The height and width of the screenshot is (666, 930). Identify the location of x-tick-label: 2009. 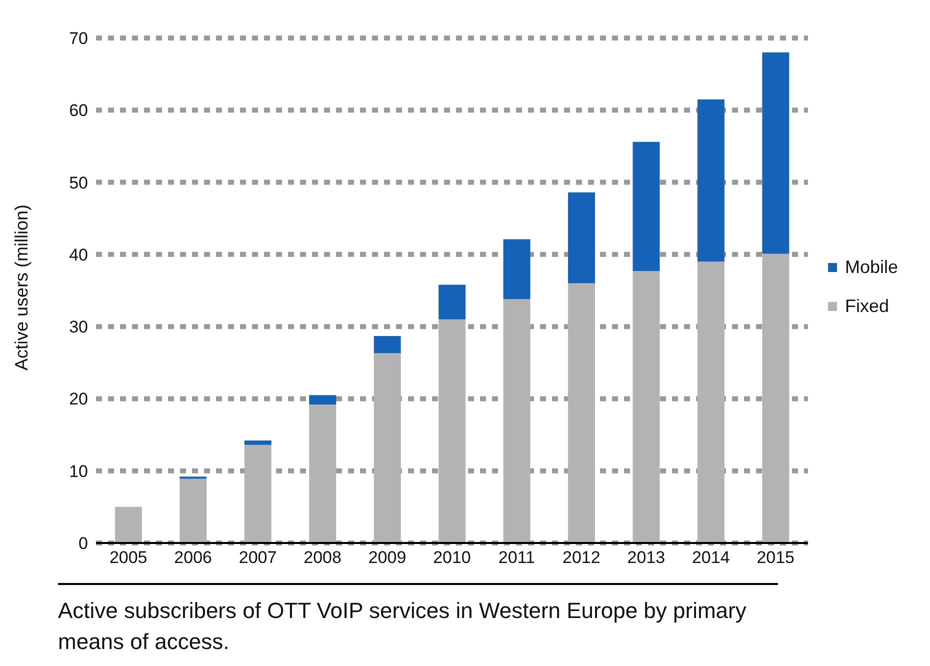
(387, 558).